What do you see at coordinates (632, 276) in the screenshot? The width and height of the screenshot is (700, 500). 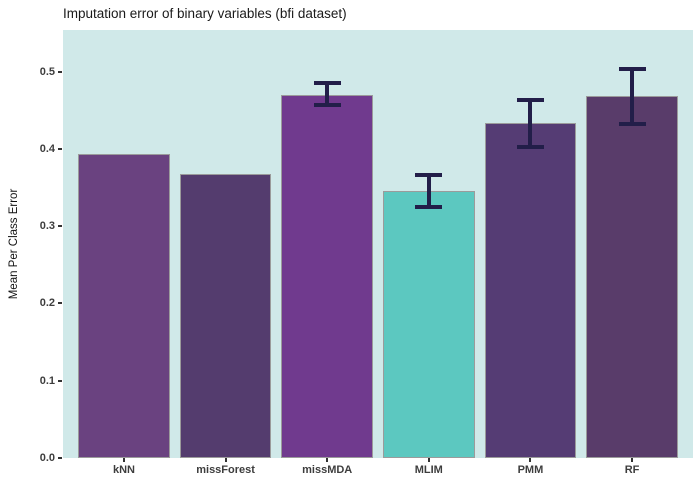 I see `bar-rf` at bounding box center [632, 276].